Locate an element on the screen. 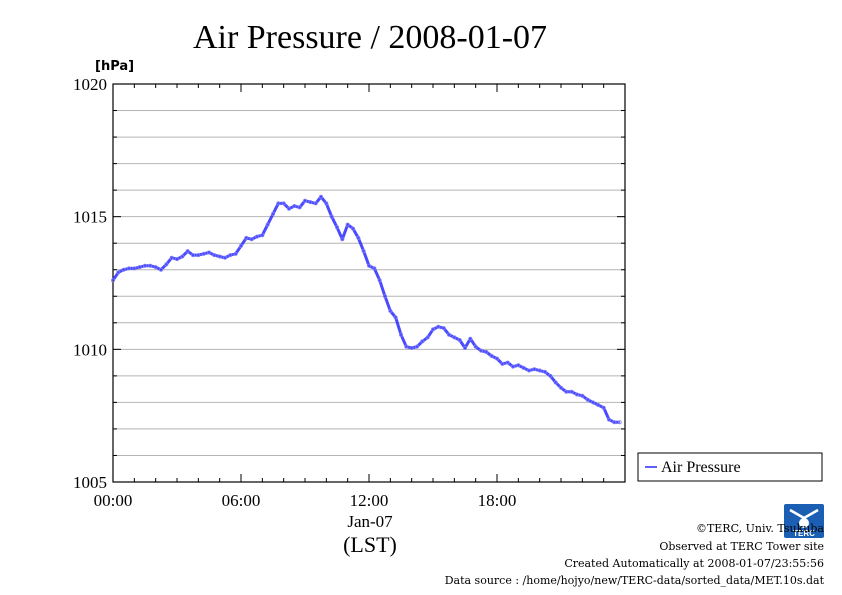 The width and height of the screenshot is (842, 595). legend-box is located at coordinates (730, 467).